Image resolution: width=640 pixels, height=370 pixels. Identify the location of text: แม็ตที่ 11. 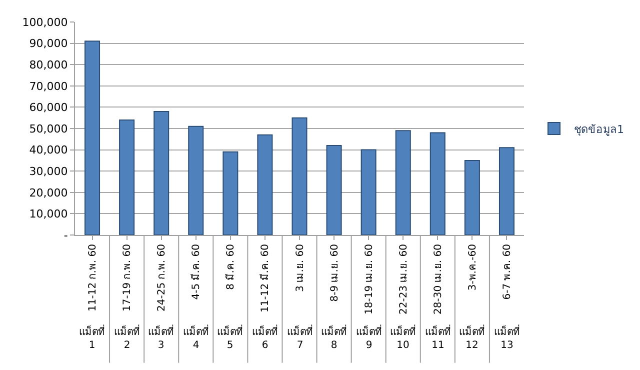
(438, 337).